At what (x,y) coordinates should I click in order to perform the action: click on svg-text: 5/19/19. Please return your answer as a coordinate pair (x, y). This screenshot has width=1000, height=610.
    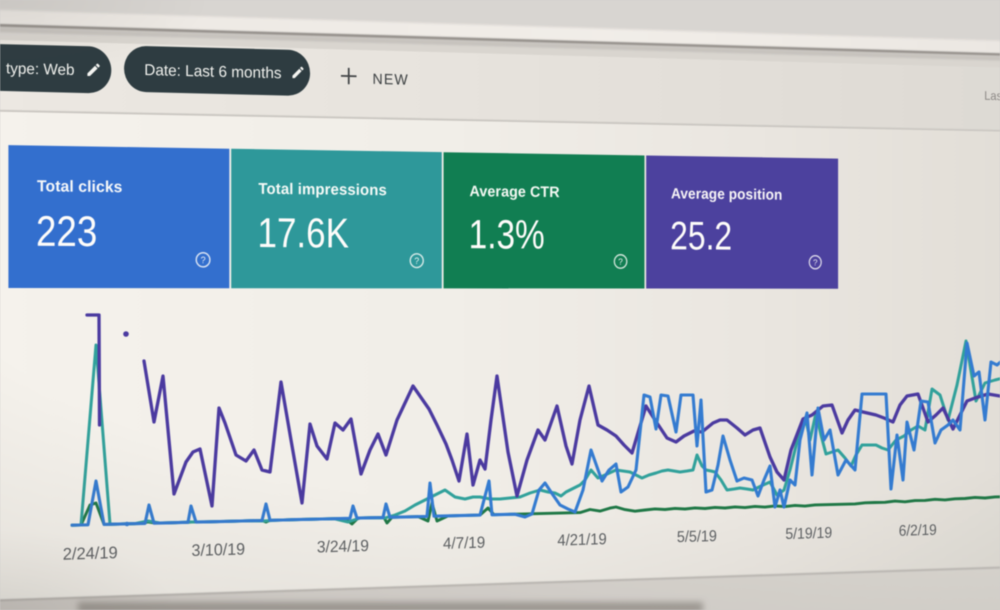
    Looking at the image, I should click on (808, 534).